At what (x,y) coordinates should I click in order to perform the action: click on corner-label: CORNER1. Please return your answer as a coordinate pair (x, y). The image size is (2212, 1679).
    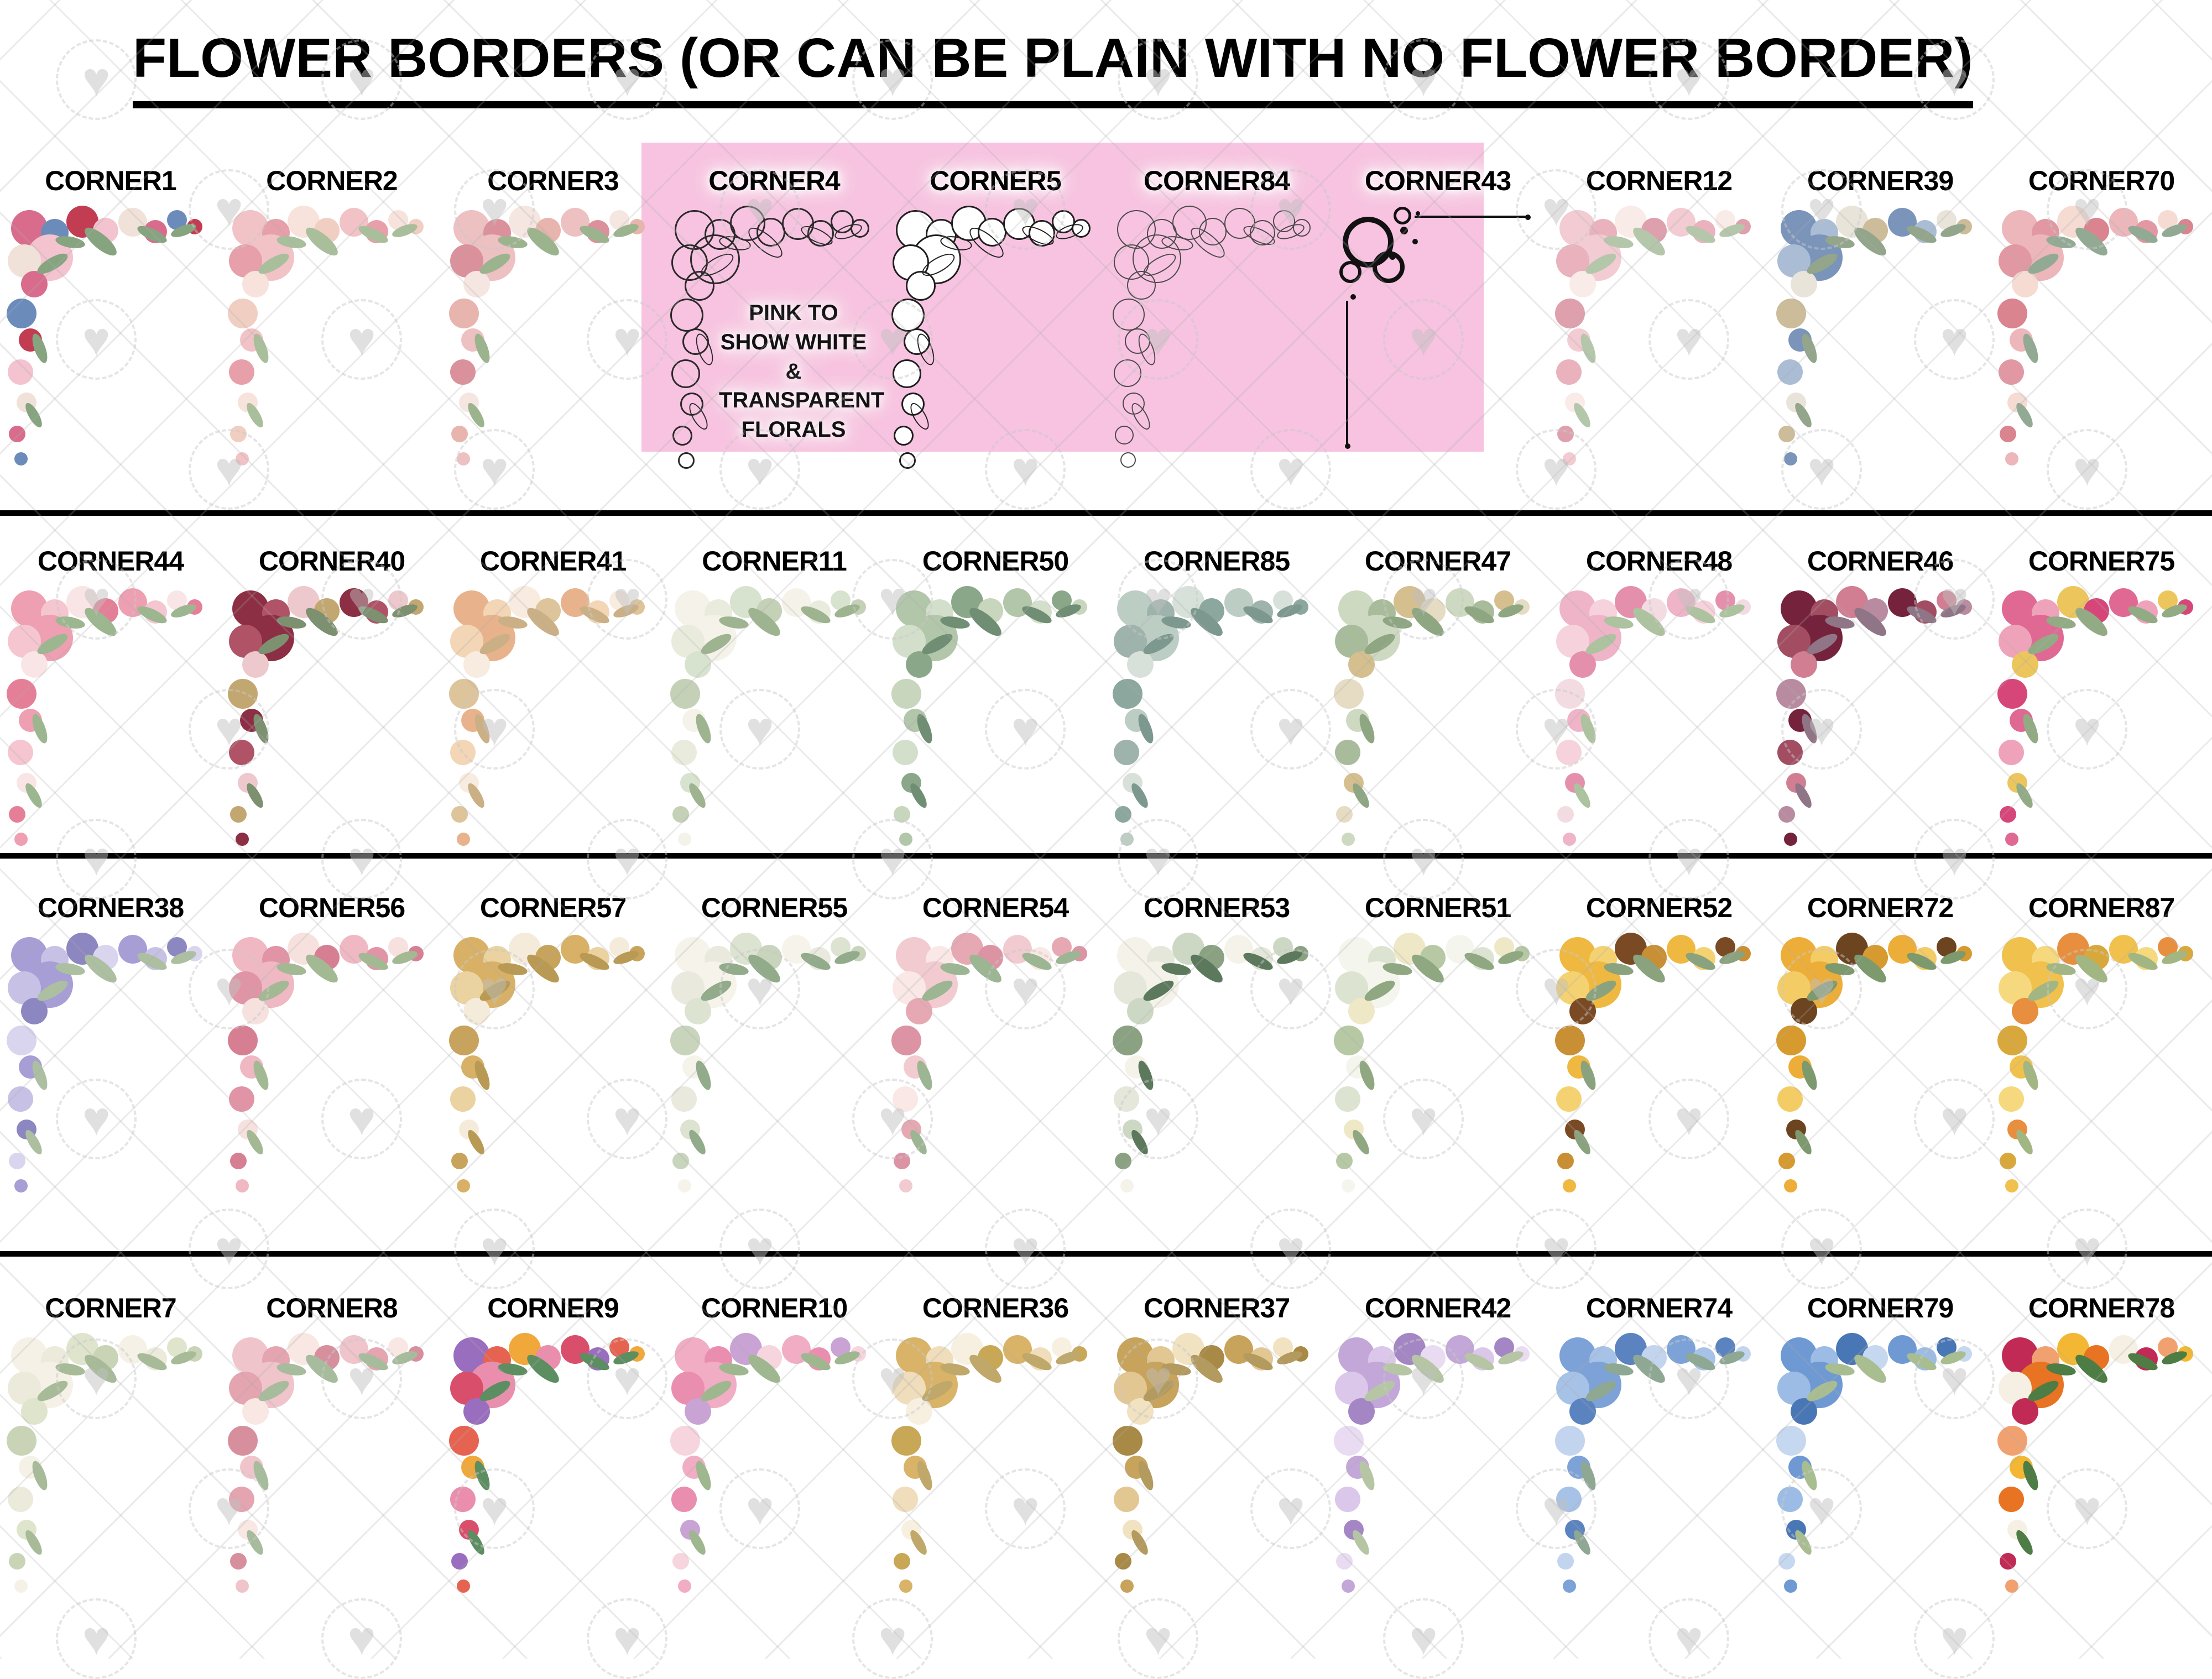
    Looking at the image, I should click on (111, 180).